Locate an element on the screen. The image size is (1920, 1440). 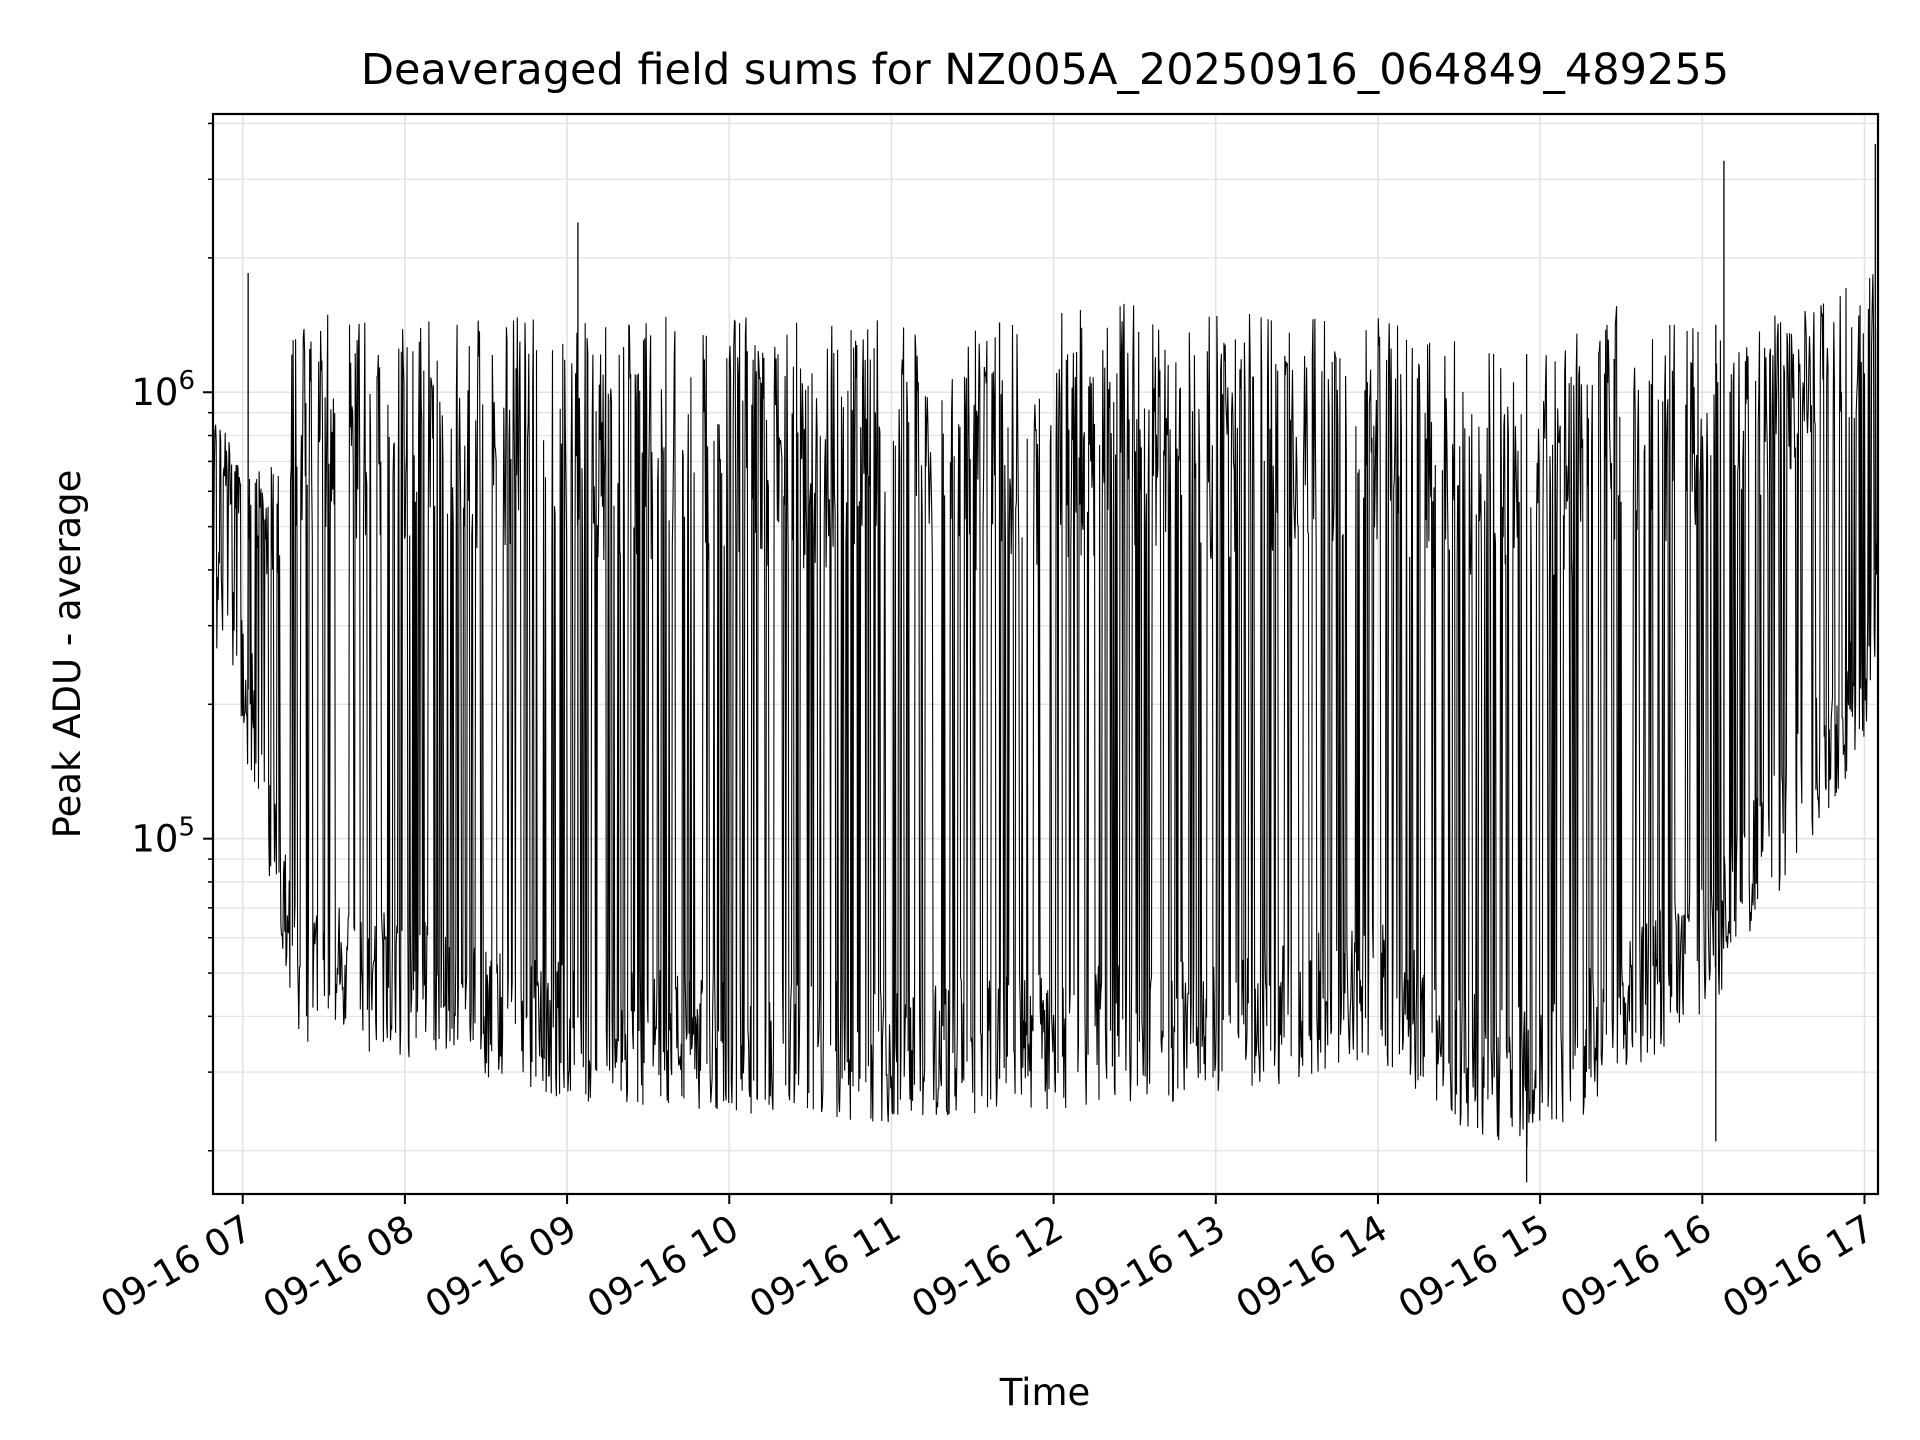
y-tick-label: 105 is located at coordinates (163, 837).